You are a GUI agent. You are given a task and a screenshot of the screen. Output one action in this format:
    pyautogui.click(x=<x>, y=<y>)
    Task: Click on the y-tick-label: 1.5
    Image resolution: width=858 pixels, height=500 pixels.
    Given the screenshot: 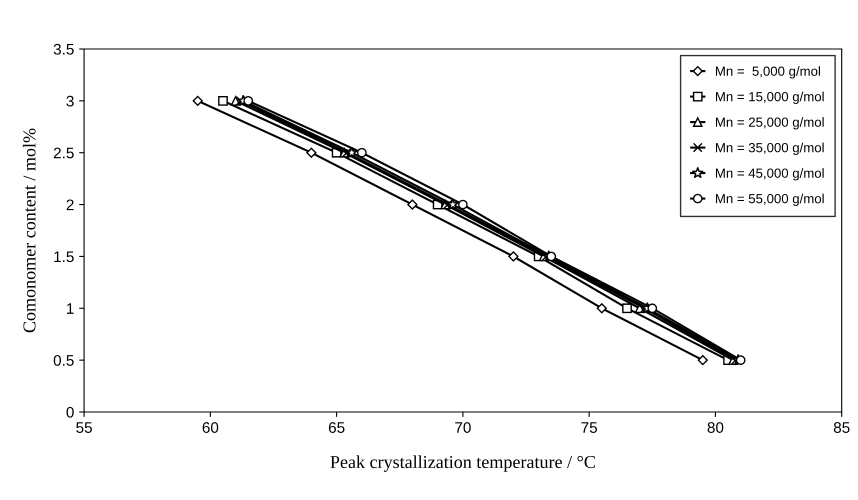 What is the action you would take?
    pyautogui.click(x=64, y=256)
    